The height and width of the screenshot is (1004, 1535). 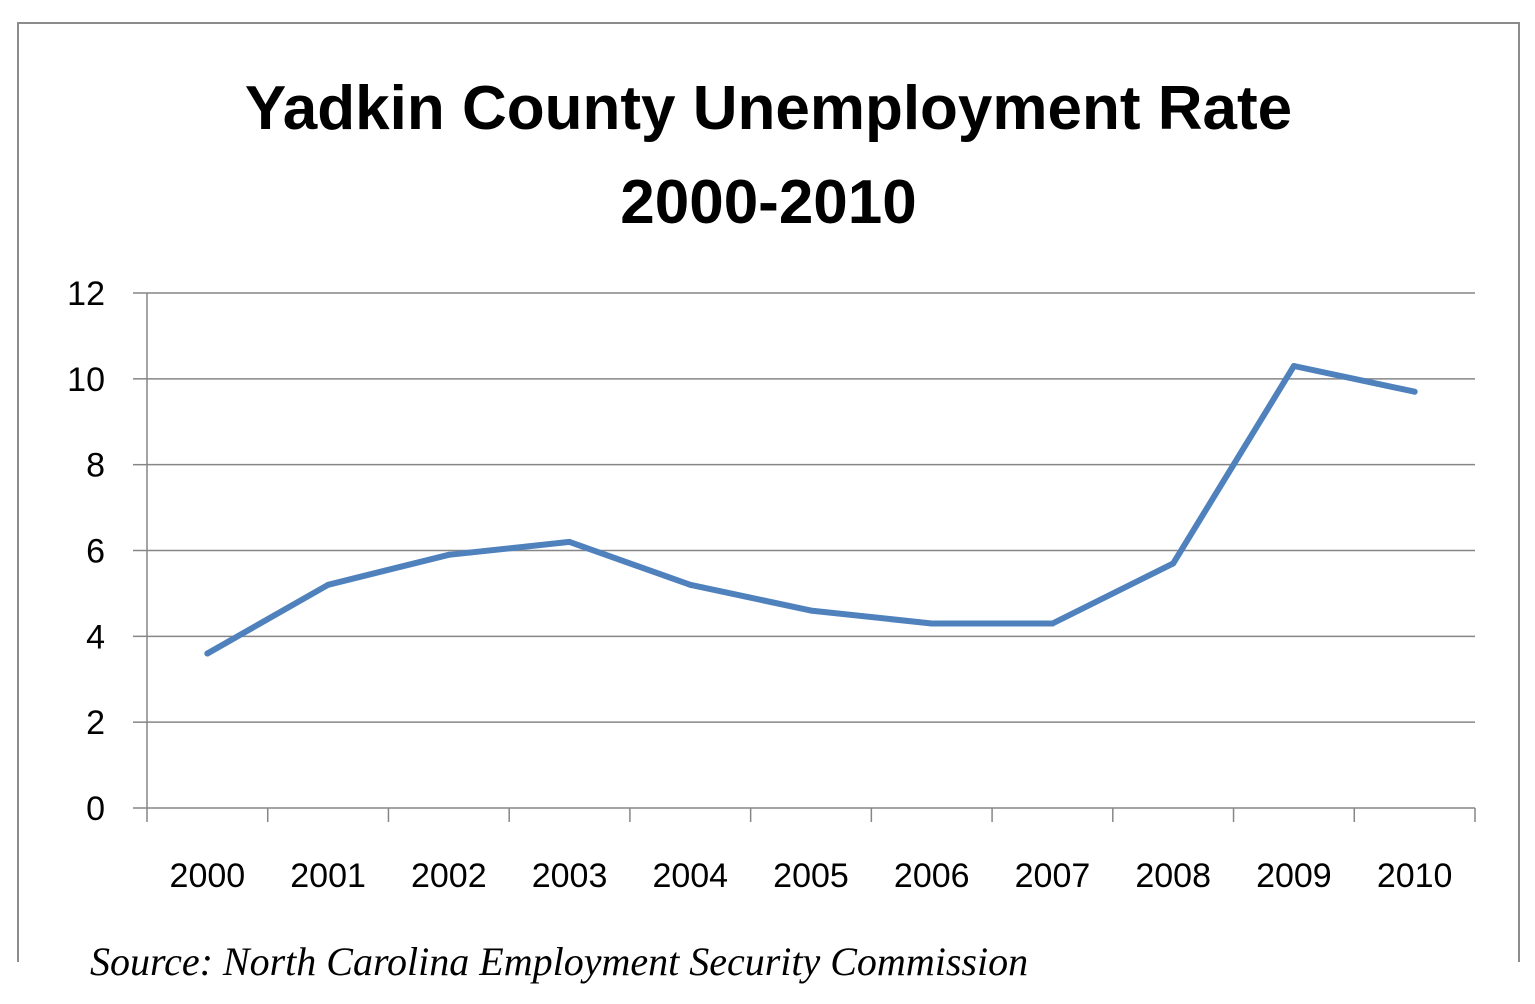 What do you see at coordinates (449, 876) in the screenshot?
I see `x-tick-label: 2002` at bounding box center [449, 876].